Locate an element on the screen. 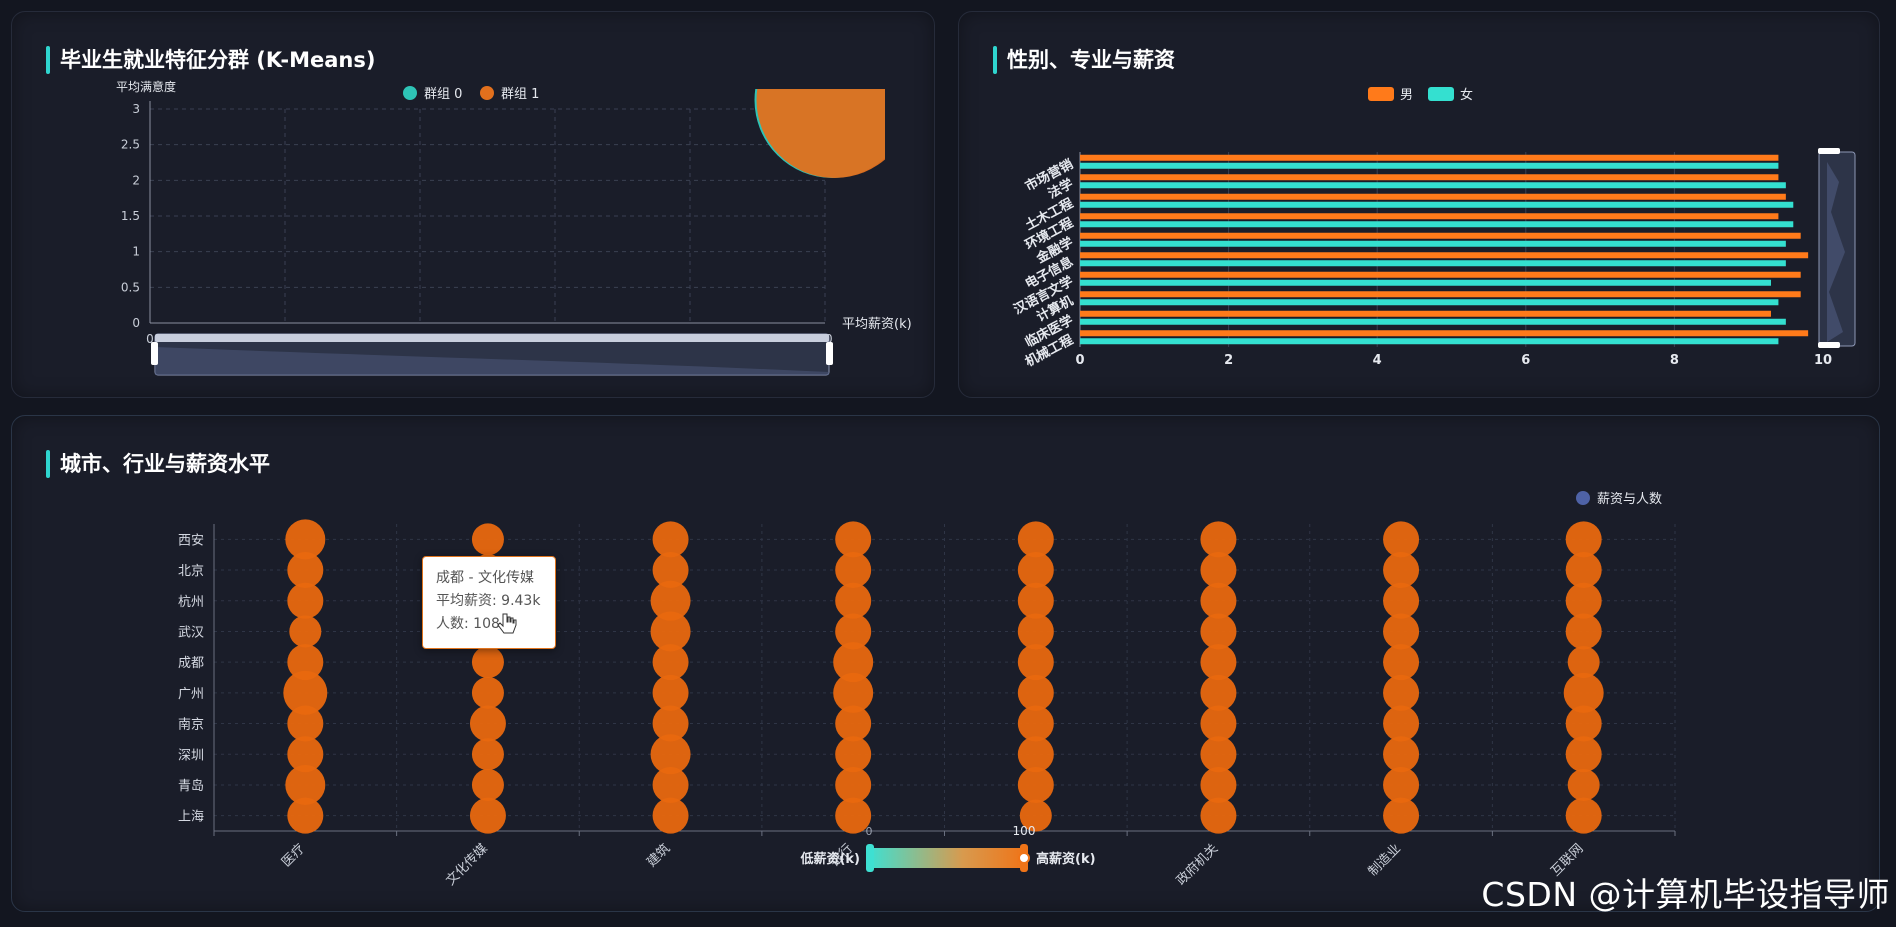  legend-label: 女 is located at coordinates (1466, 95).